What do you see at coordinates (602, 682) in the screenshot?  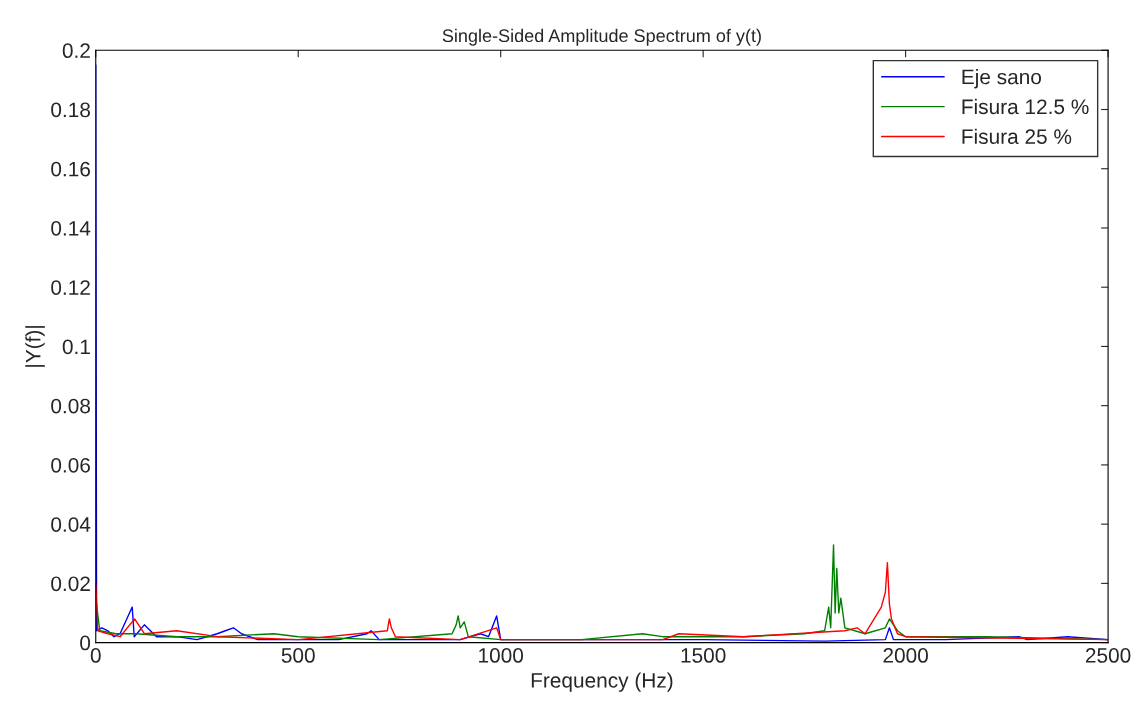 I see `x-axis-title: Frequency (Hz)` at bounding box center [602, 682].